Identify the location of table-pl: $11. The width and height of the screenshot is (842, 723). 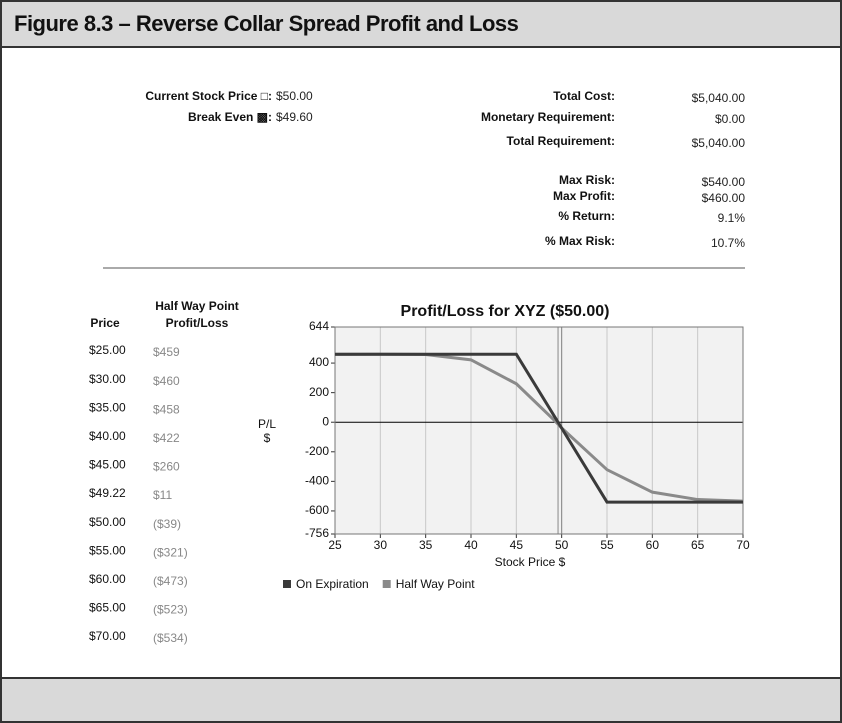
(162, 495).